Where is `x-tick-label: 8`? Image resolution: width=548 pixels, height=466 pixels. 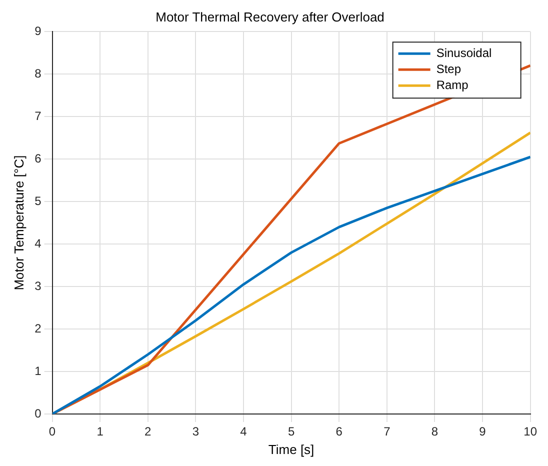
x-tick-label: 8 is located at coordinates (434, 431).